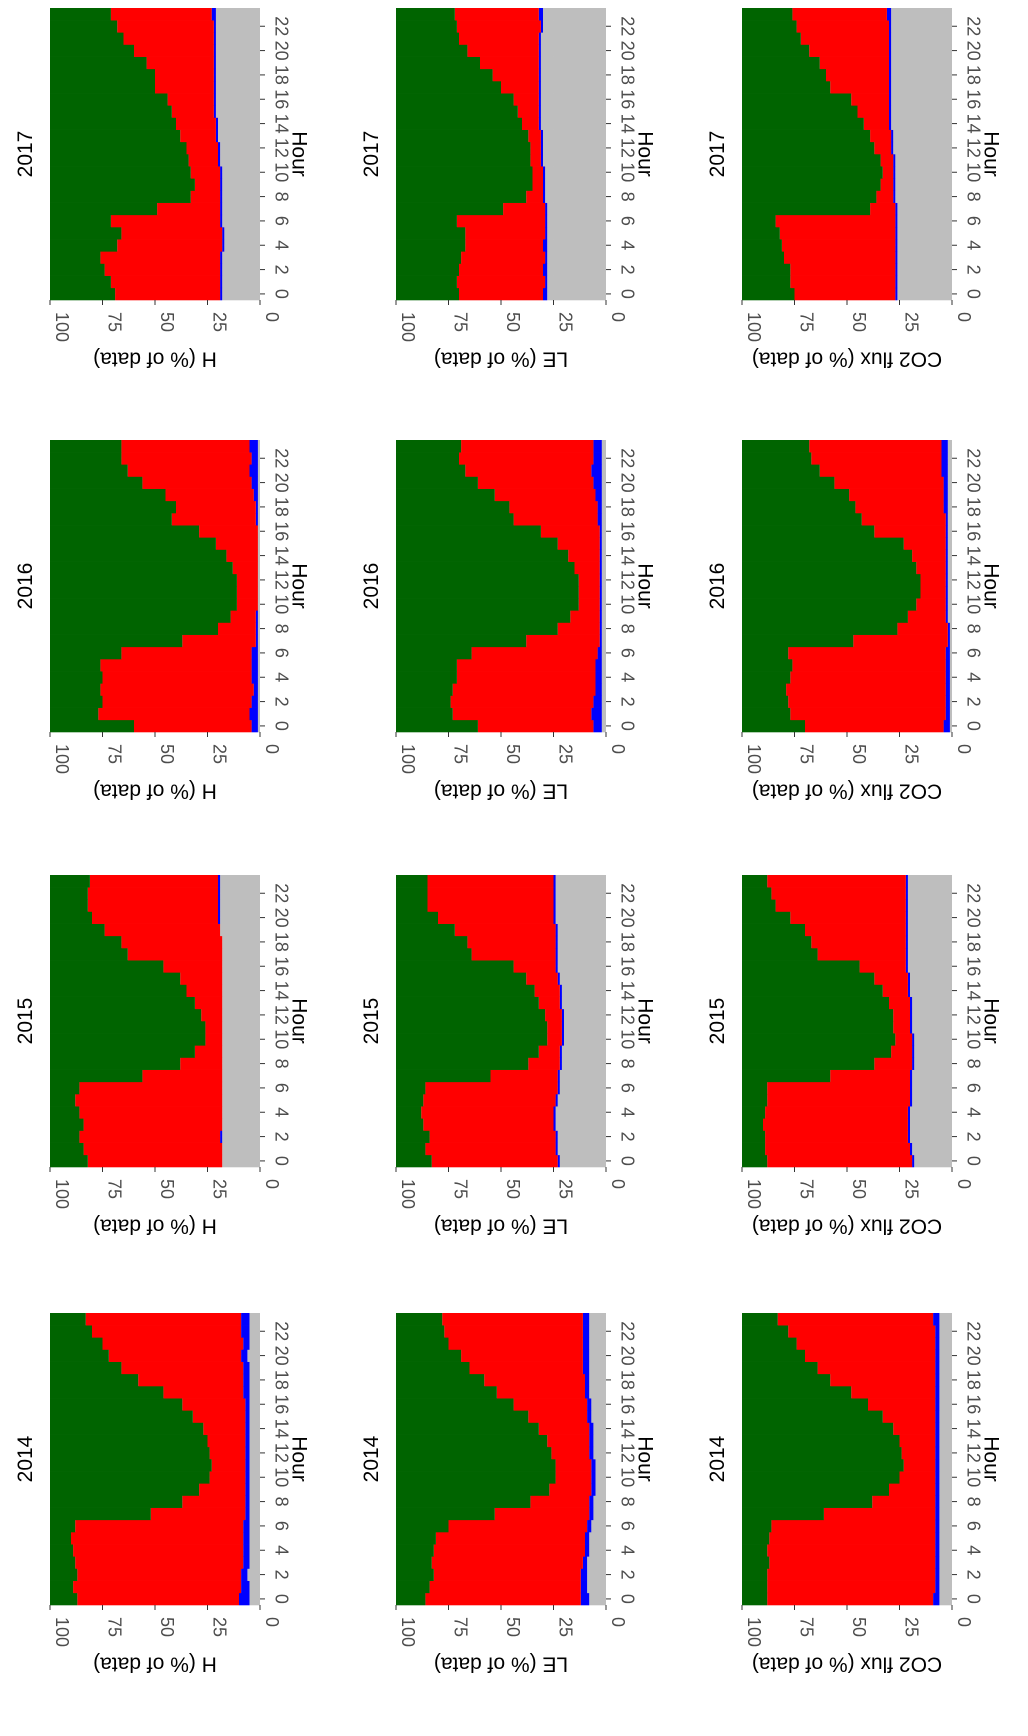  Describe the element at coordinates (281, 942) in the screenshot. I see `x-tick-label: 18` at that location.